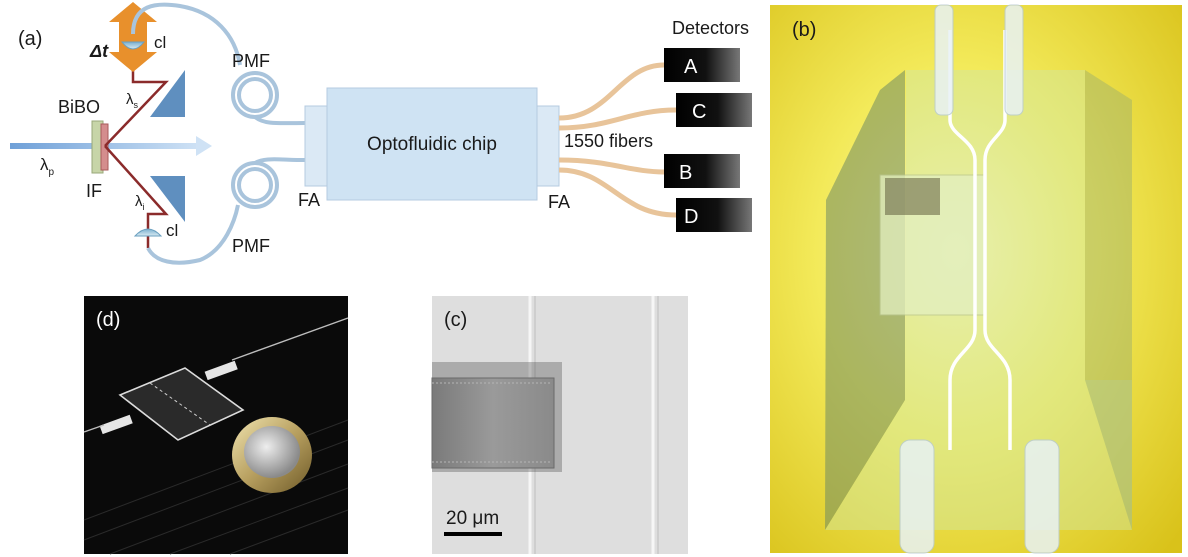 This screenshot has width=1188, height=557. What do you see at coordinates (979, 60) in the screenshot?
I see `input-fibers-b` at bounding box center [979, 60].